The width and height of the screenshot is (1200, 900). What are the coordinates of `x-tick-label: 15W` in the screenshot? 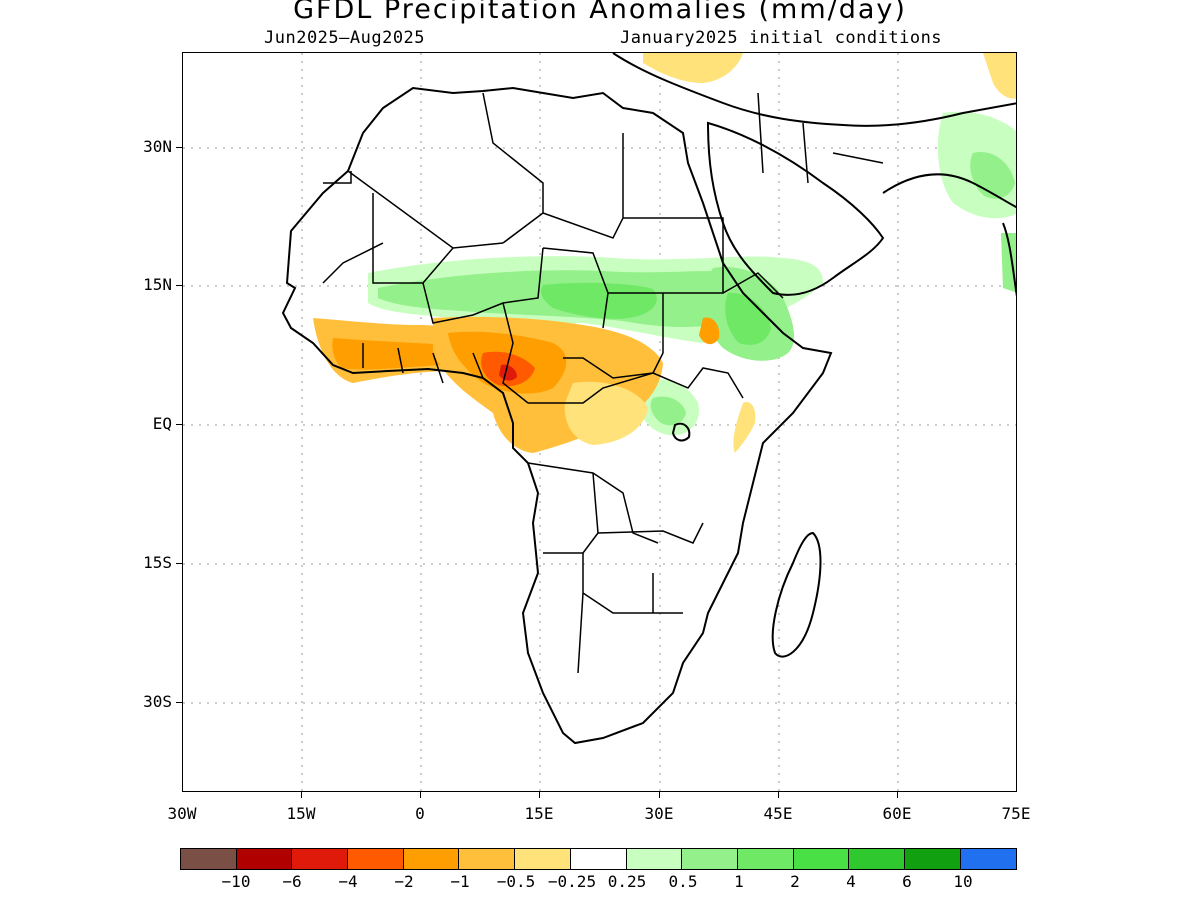 It's located at (301, 813).